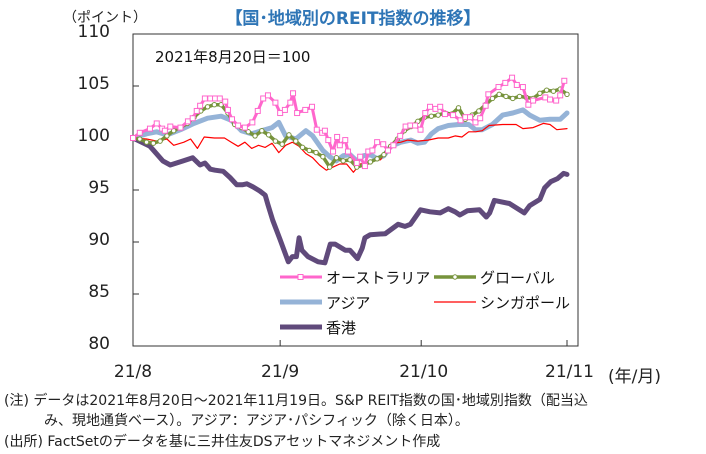  I want to click on y-tick-label: 90, so click(99, 240).